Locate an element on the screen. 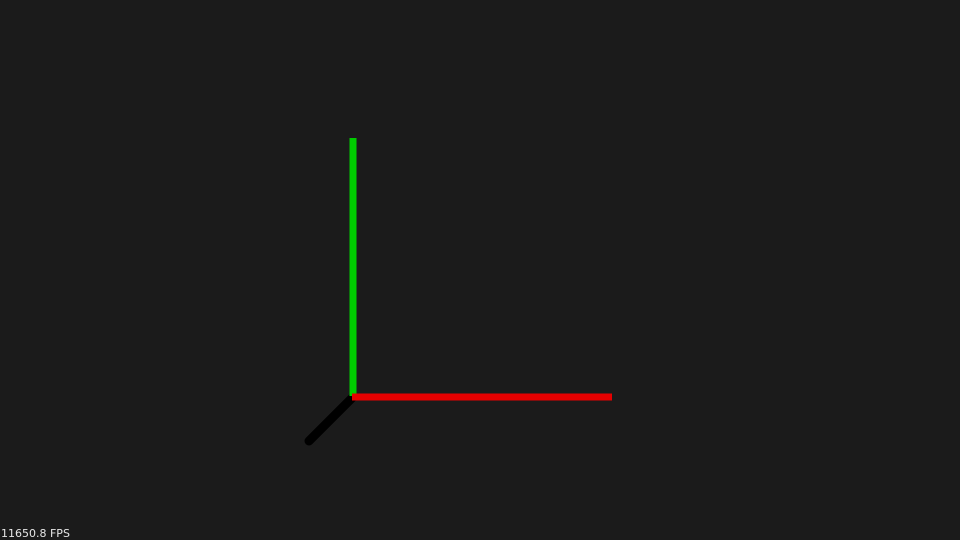 The width and height of the screenshot is (960, 540). fps-counter: 11650.8 FPS is located at coordinates (35, 533).